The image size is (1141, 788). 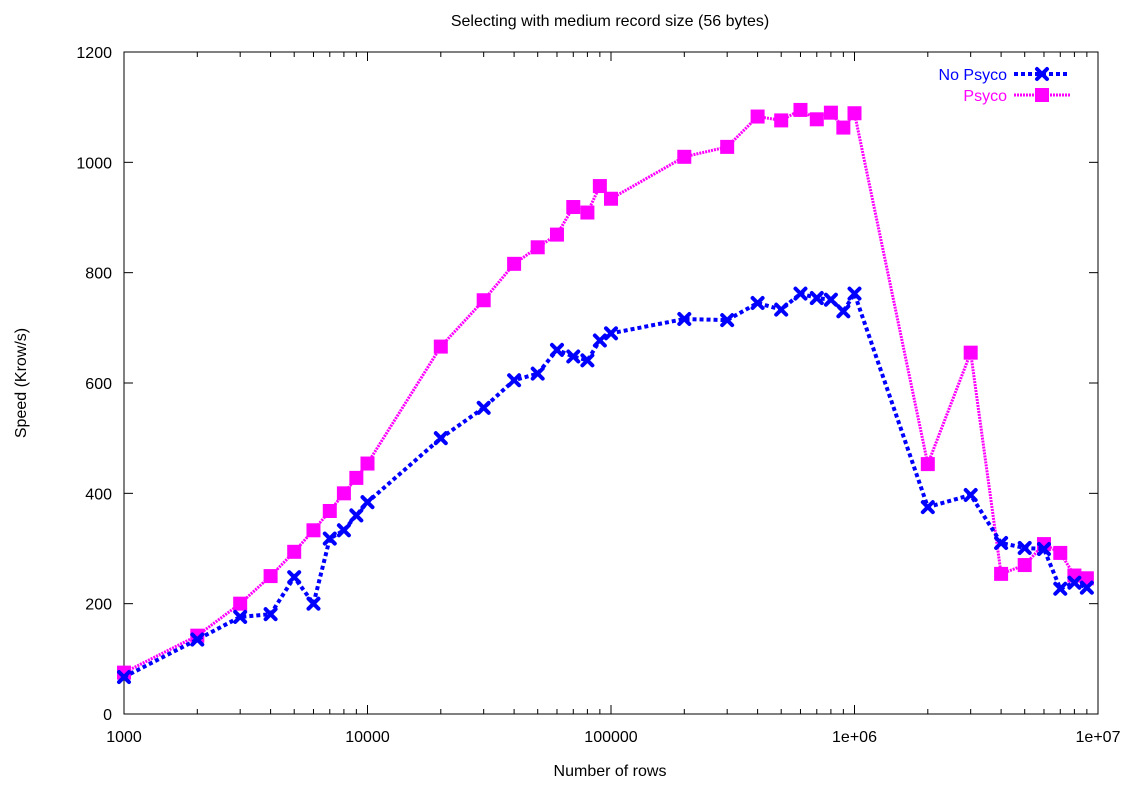 I want to click on x-tick-label: 1000, so click(x=124, y=737).